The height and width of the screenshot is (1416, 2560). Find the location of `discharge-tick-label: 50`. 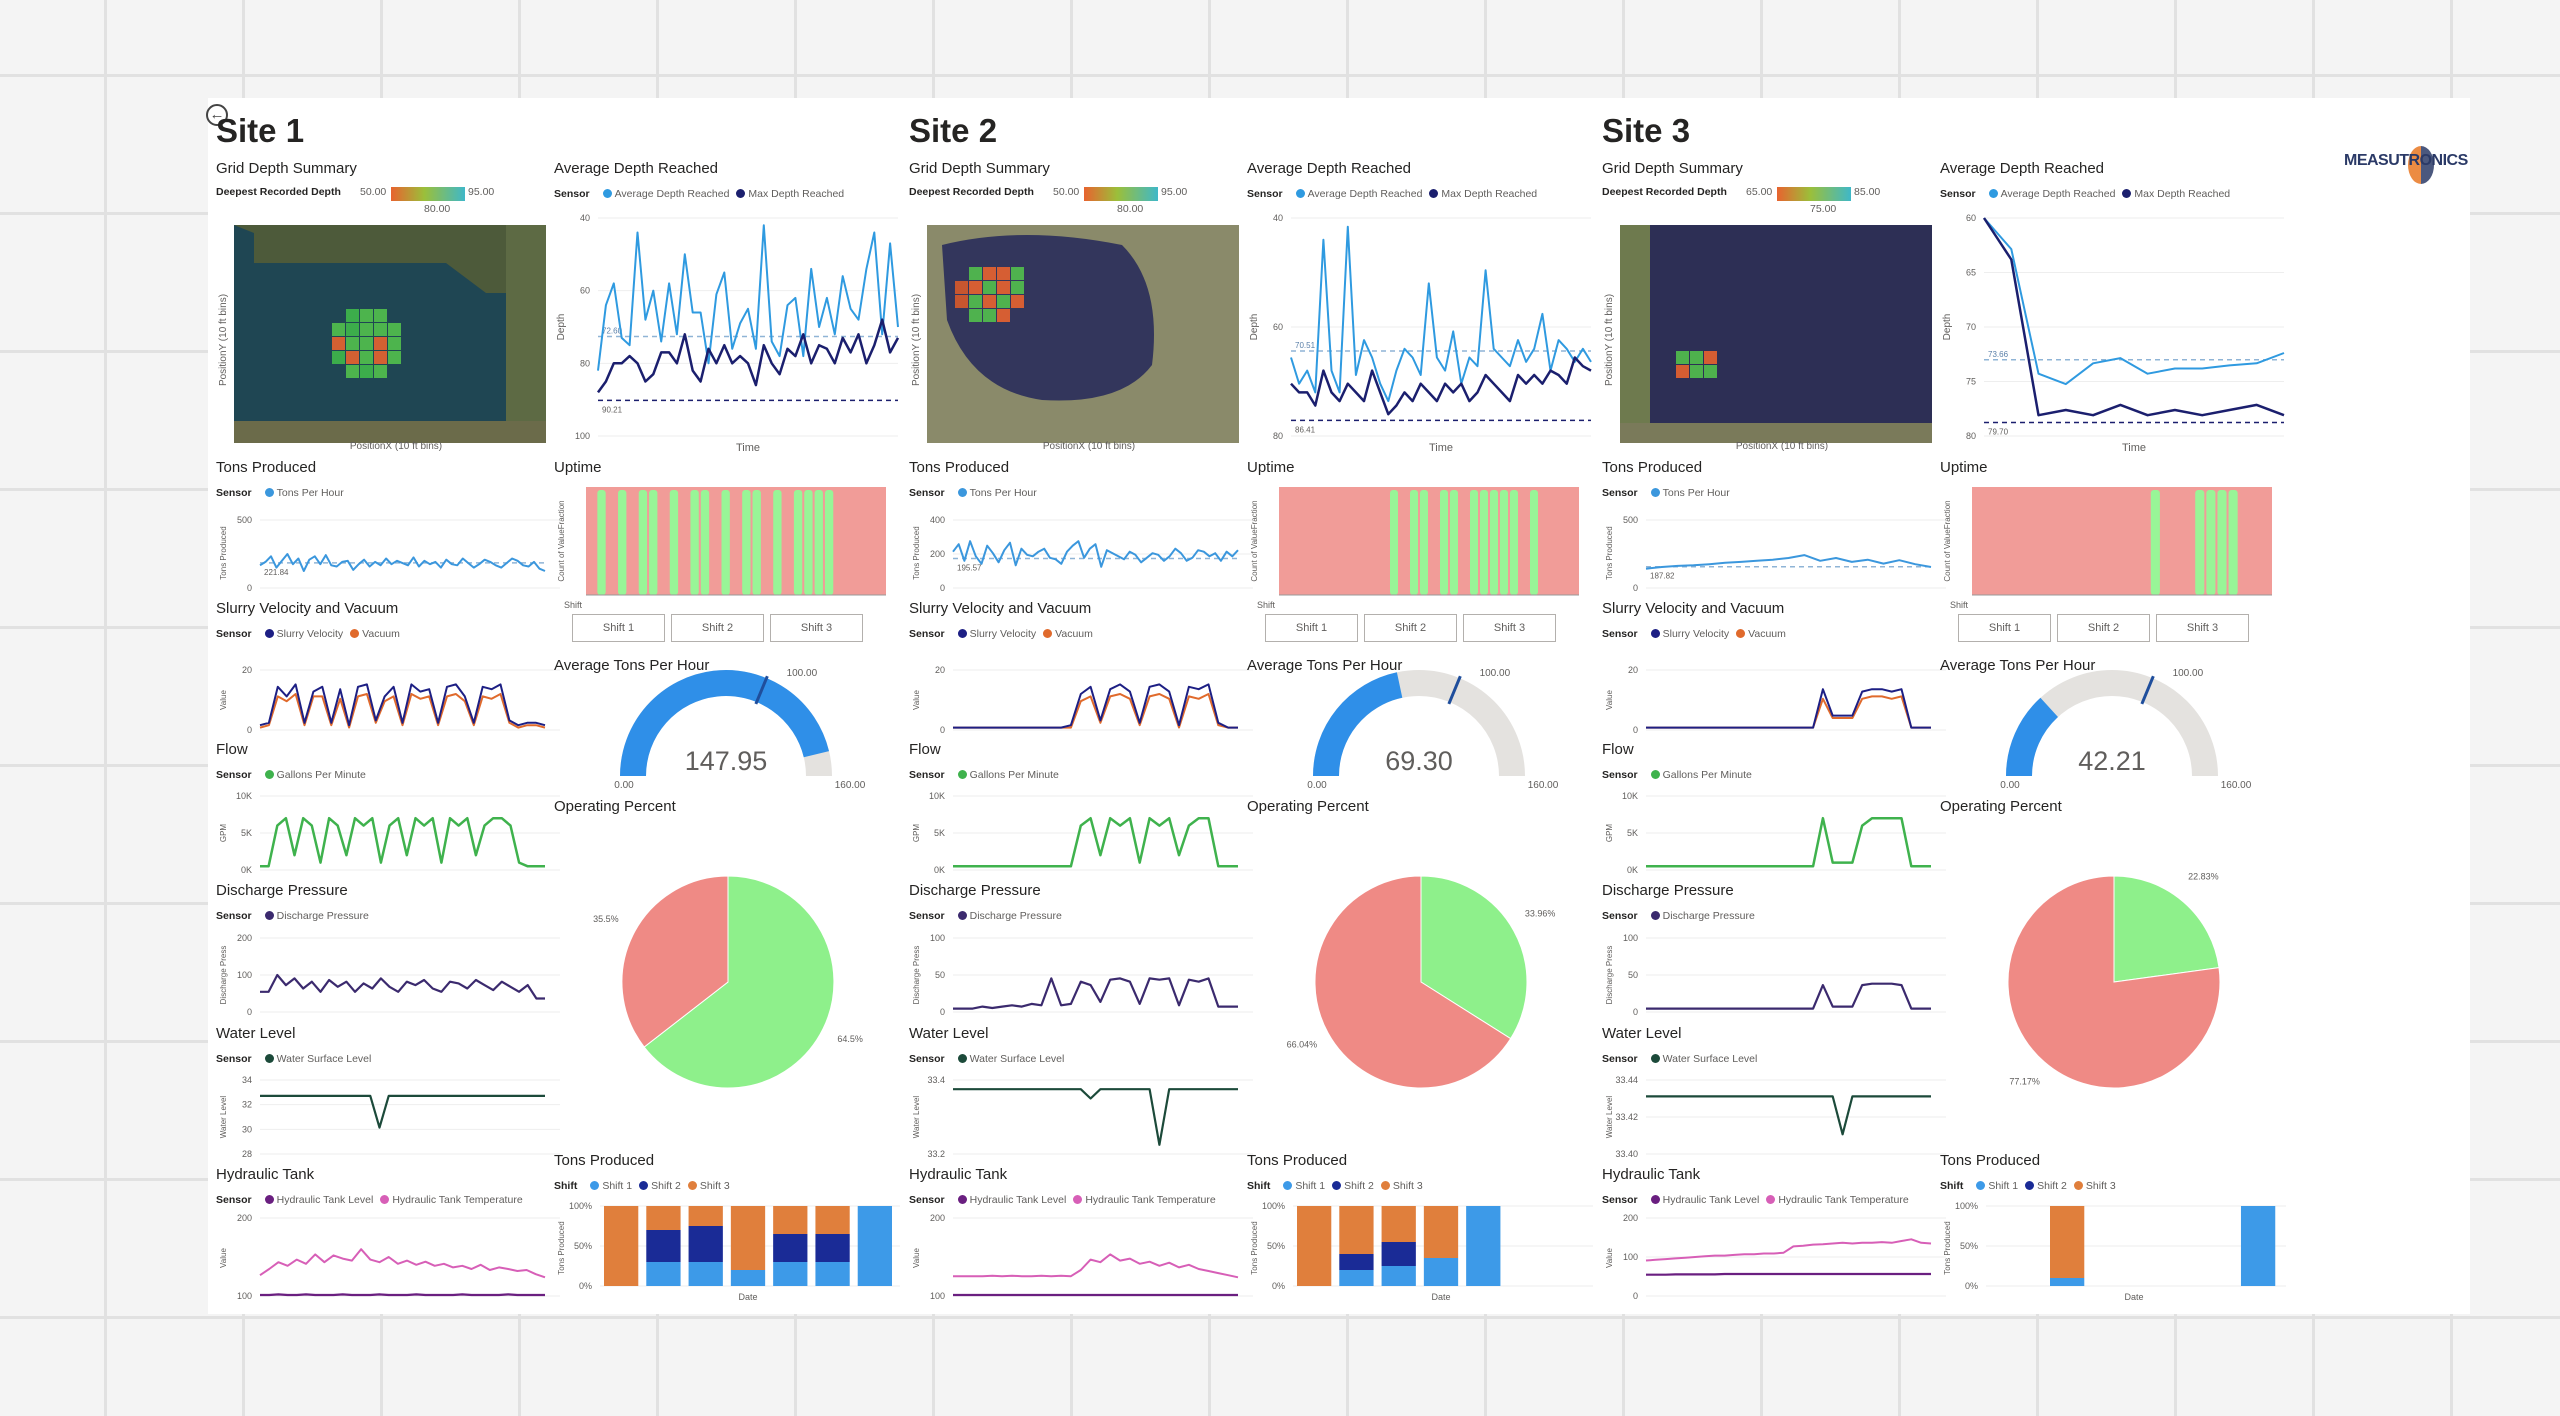

discharge-tick-label: 50 is located at coordinates (1633, 975).